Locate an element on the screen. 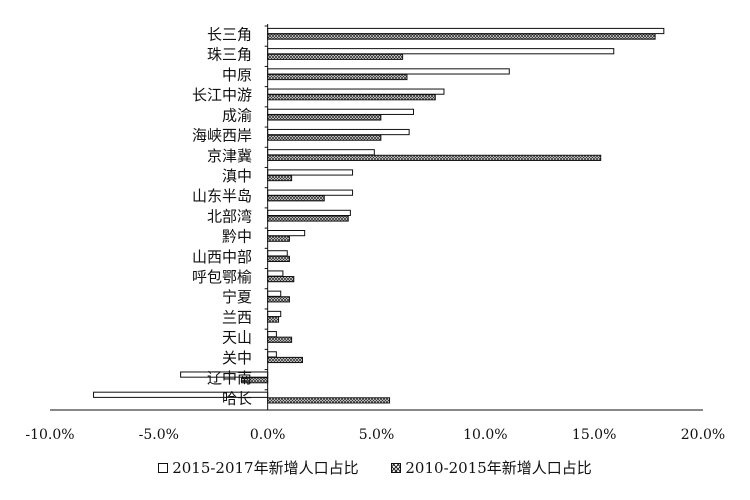 This screenshot has height=500, width=750. category-label-13: 宁夏 is located at coordinates (237, 297).